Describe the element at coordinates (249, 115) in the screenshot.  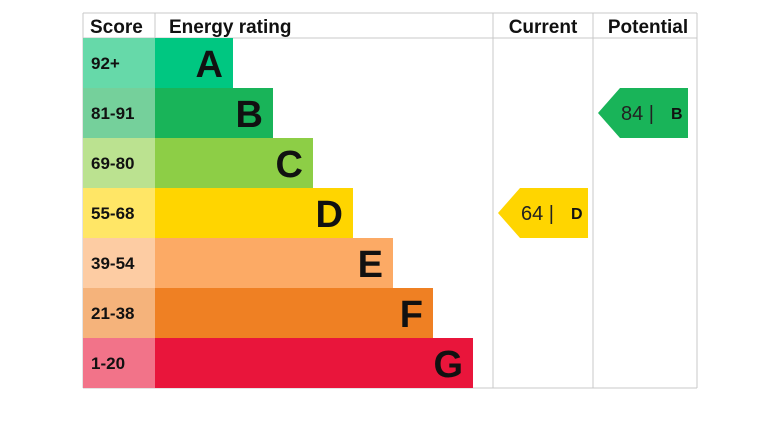
I see `band-letter: B` at that location.